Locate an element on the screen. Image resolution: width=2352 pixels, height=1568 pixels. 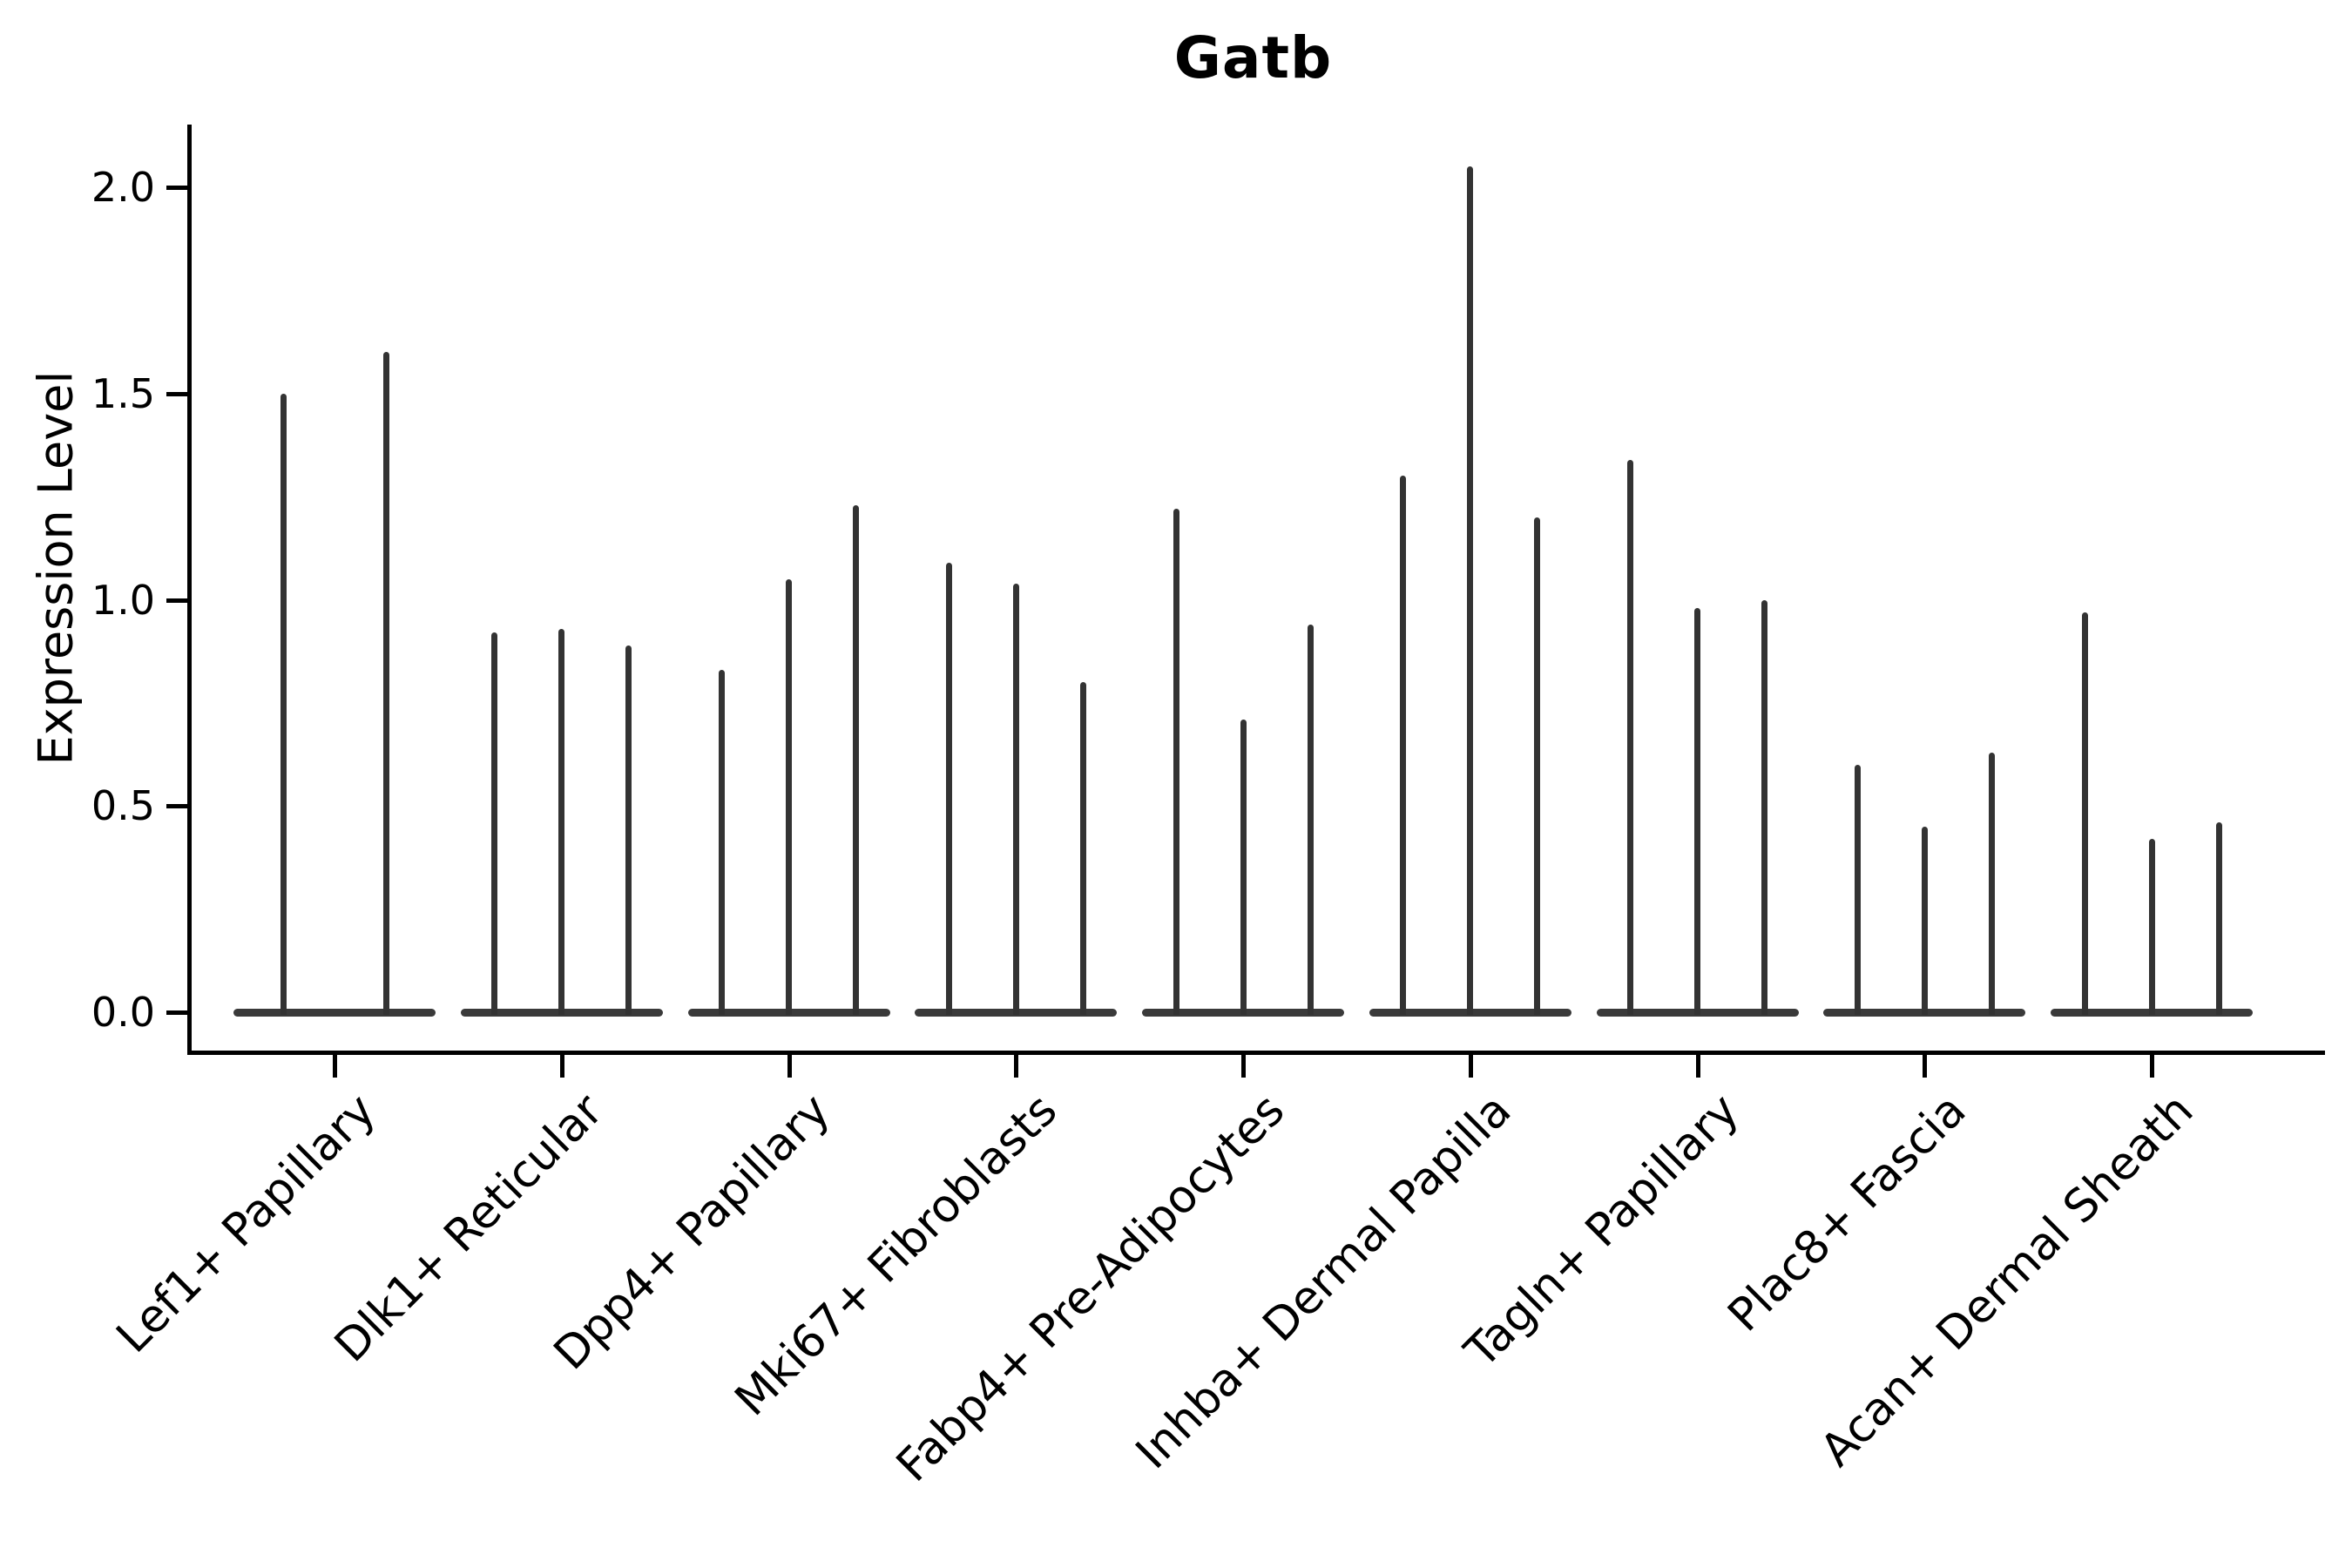
violin-base is located at coordinates (334, 1013).